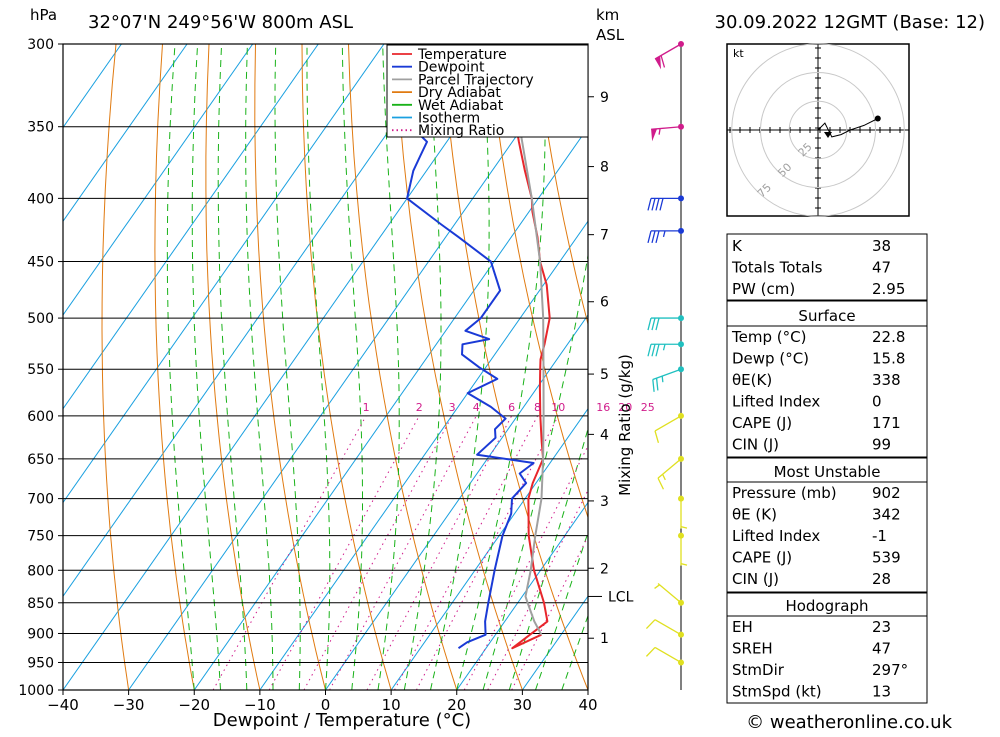 This screenshot has height=737, width=1000. What do you see at coordinates (881, 246) in the screenshot?
I see `index-value: 38` at bounding box center [881, 246].